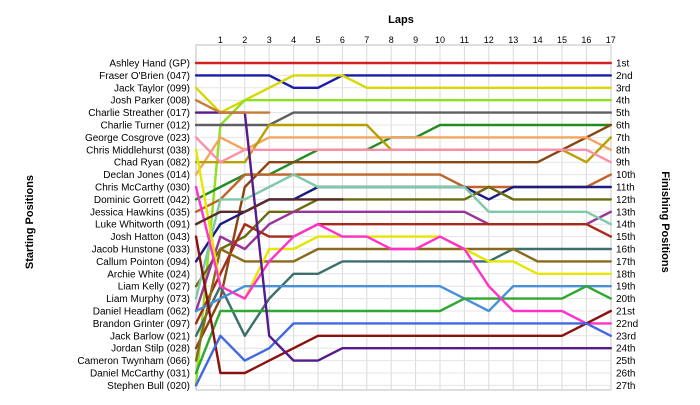  I want to click on right-axis-label: Finishing Positions, so click(665, 221).